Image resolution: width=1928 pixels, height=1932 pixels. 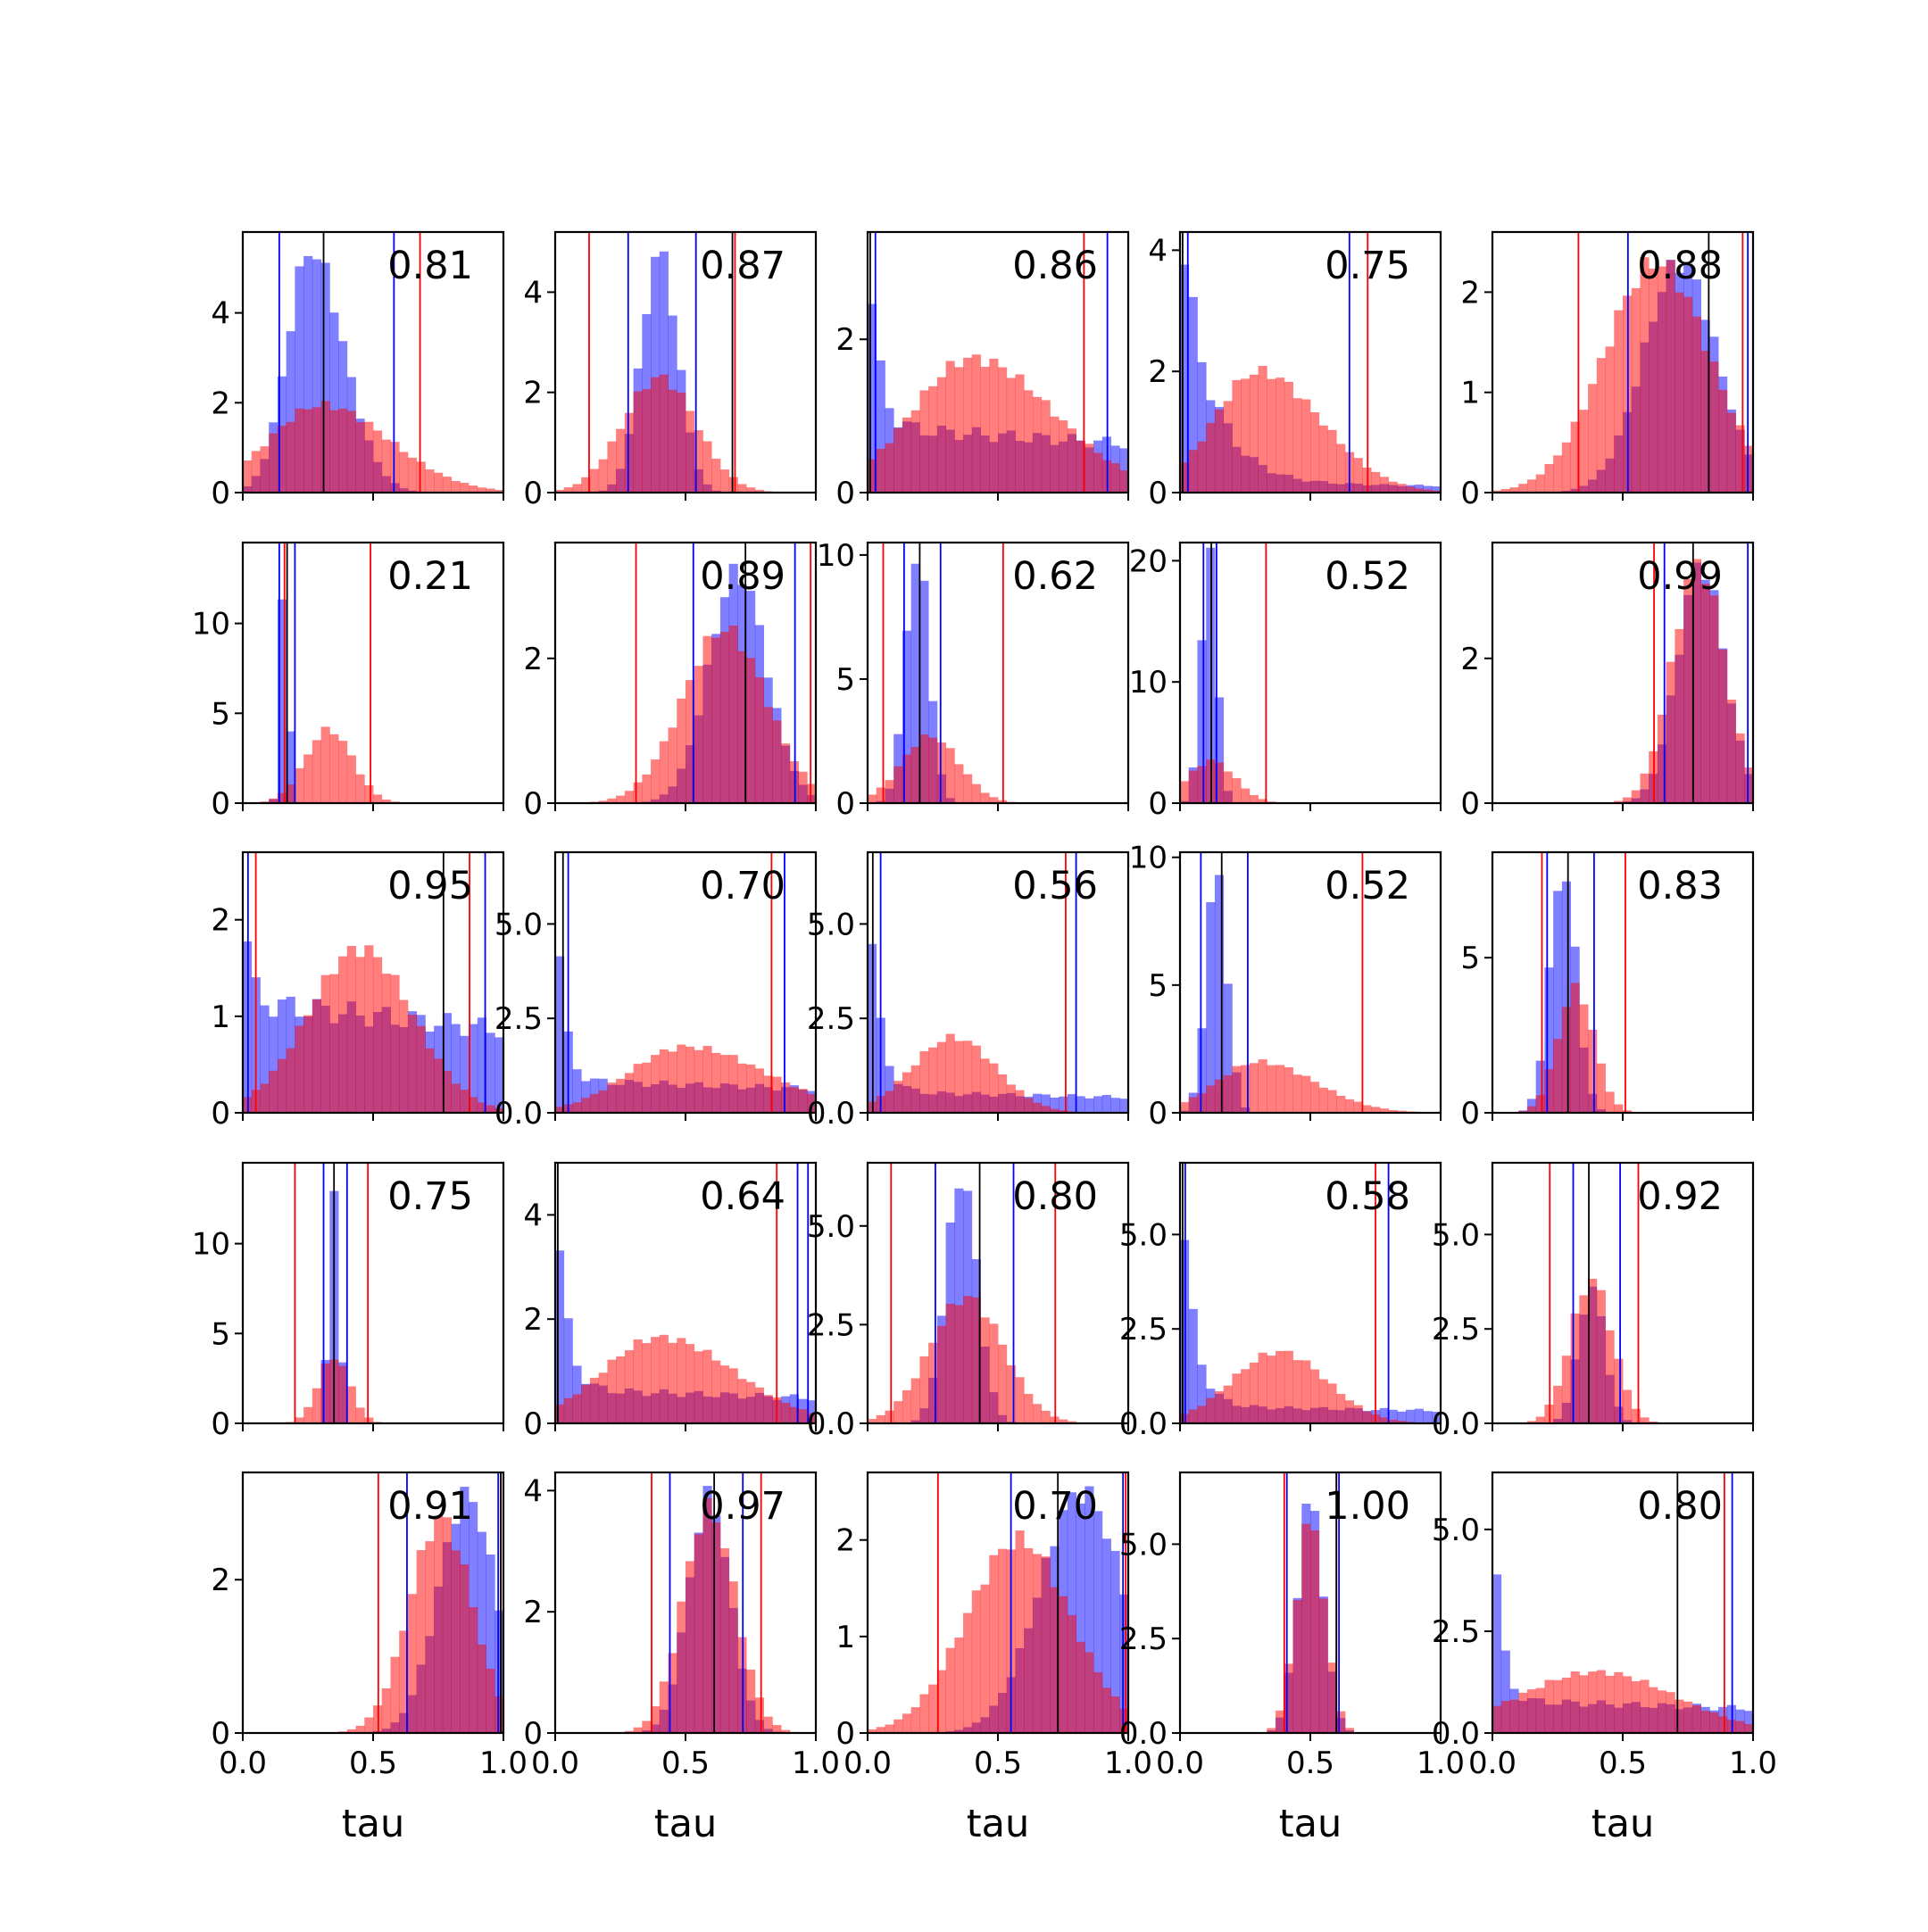 What do you see at coordinates (1158, 251) in the screenshot?
I see `y-tick-label: 4` at bounding box center [1158, 251].